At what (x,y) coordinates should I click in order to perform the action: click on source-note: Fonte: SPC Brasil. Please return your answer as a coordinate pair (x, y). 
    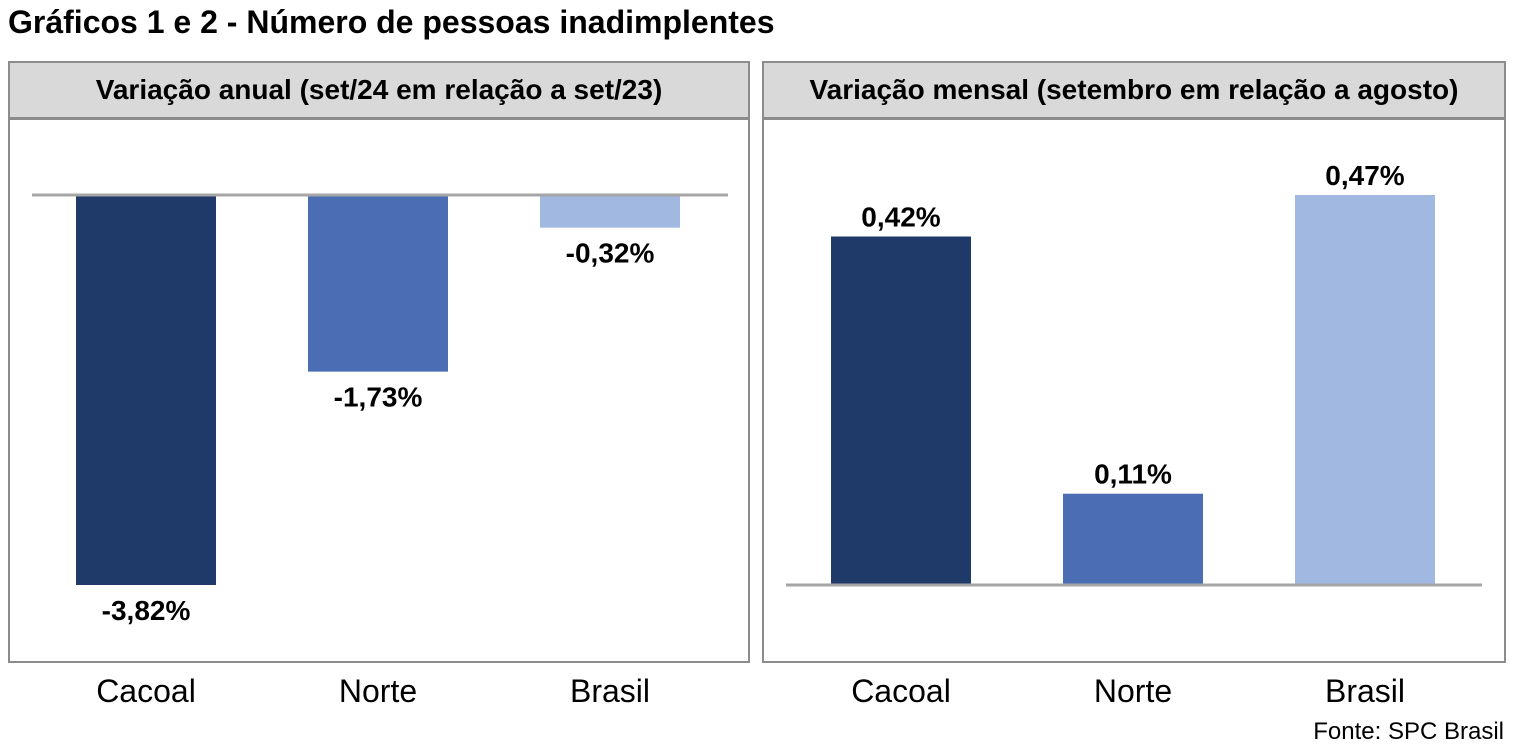
    Looking at the image, I should click on (1408, 731).